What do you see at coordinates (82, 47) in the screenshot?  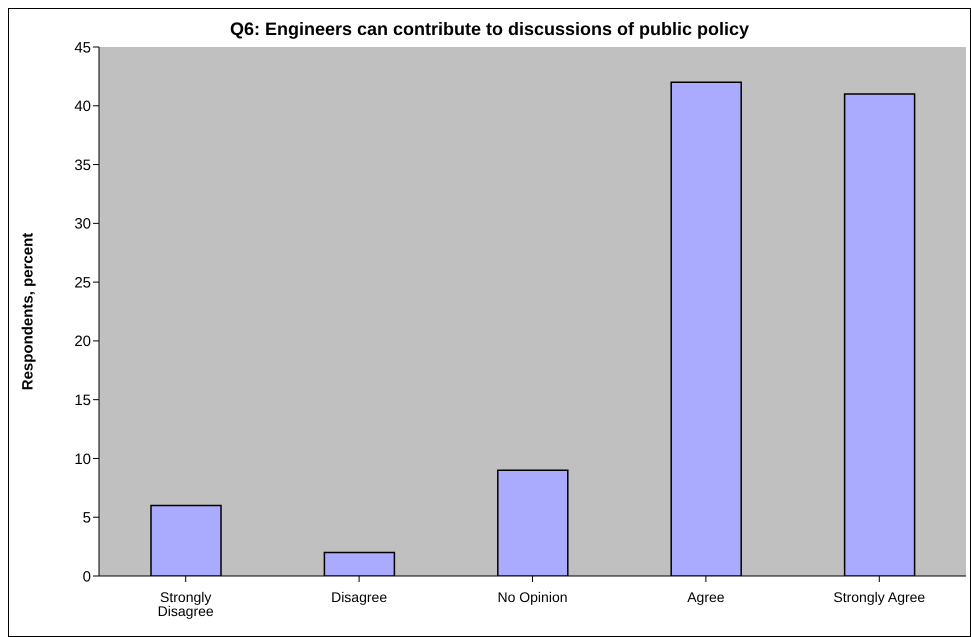 I see `y-tick-label: 45` at bounding box center [82, 47].